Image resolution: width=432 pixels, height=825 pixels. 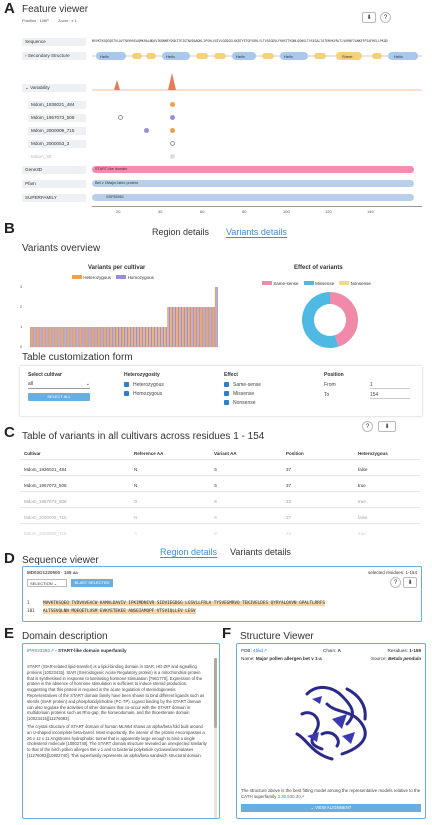 I want to click on effect-option-nonsense: Nonsense, so click(x=240, y=403).